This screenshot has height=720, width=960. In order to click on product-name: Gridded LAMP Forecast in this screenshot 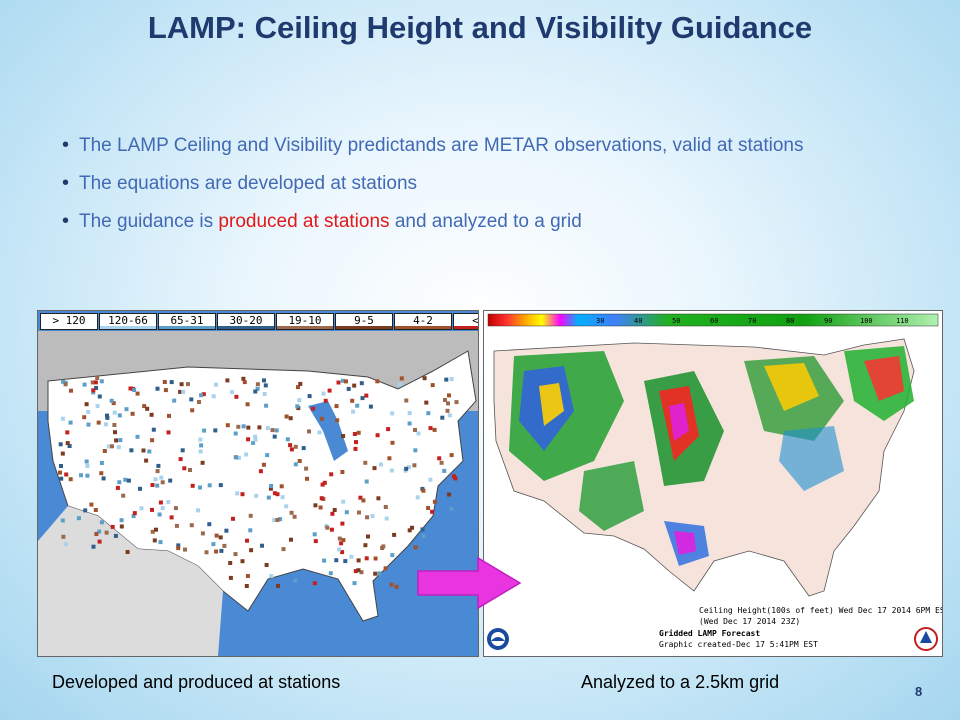, I will do `click(709, 633)`.